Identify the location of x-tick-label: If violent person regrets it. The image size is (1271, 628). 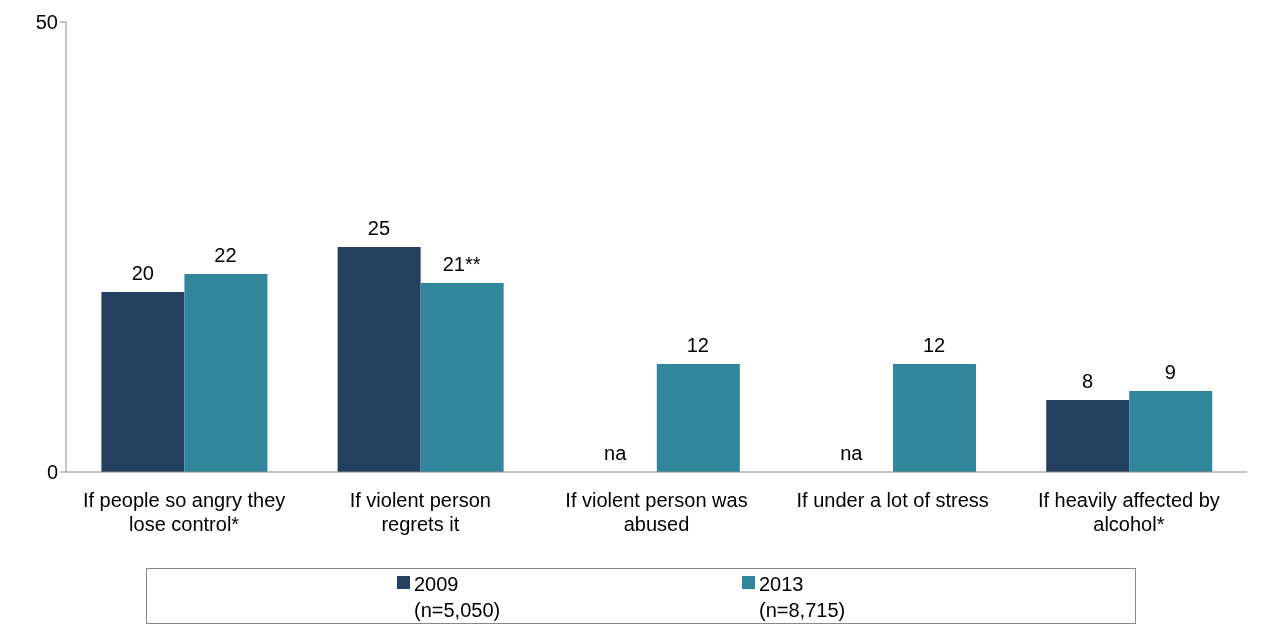
(420, 512).